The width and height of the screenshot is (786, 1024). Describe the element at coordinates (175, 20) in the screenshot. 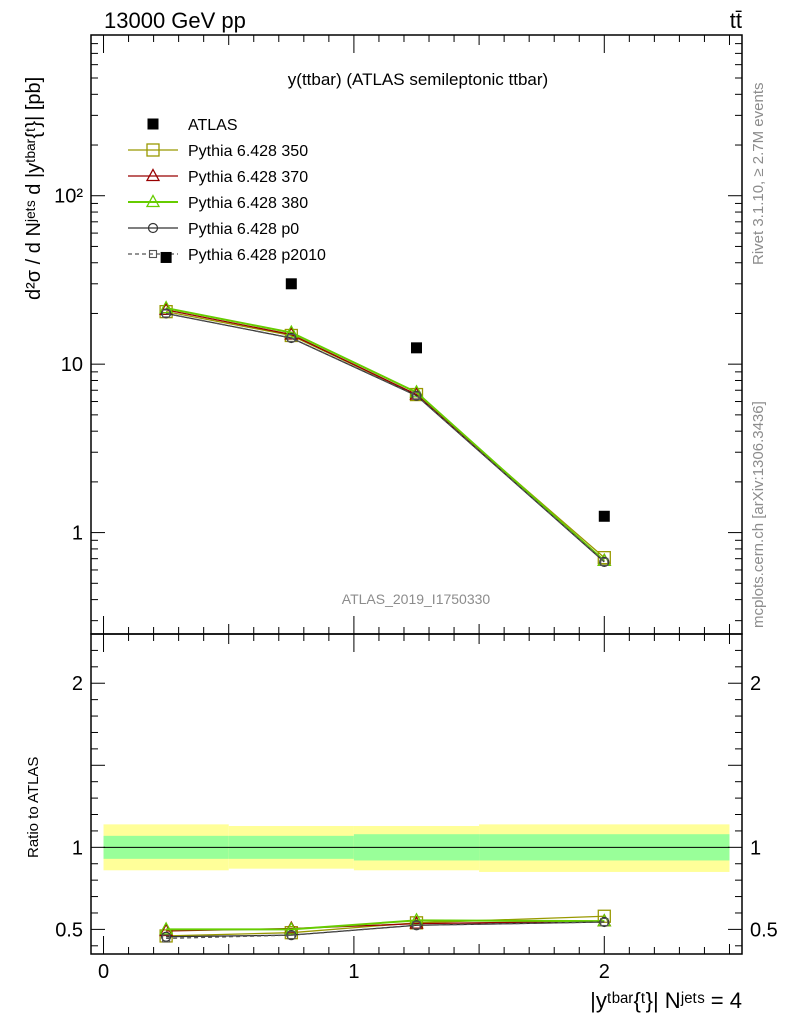

I see `header-left: 13000 GeV pp` at that location.